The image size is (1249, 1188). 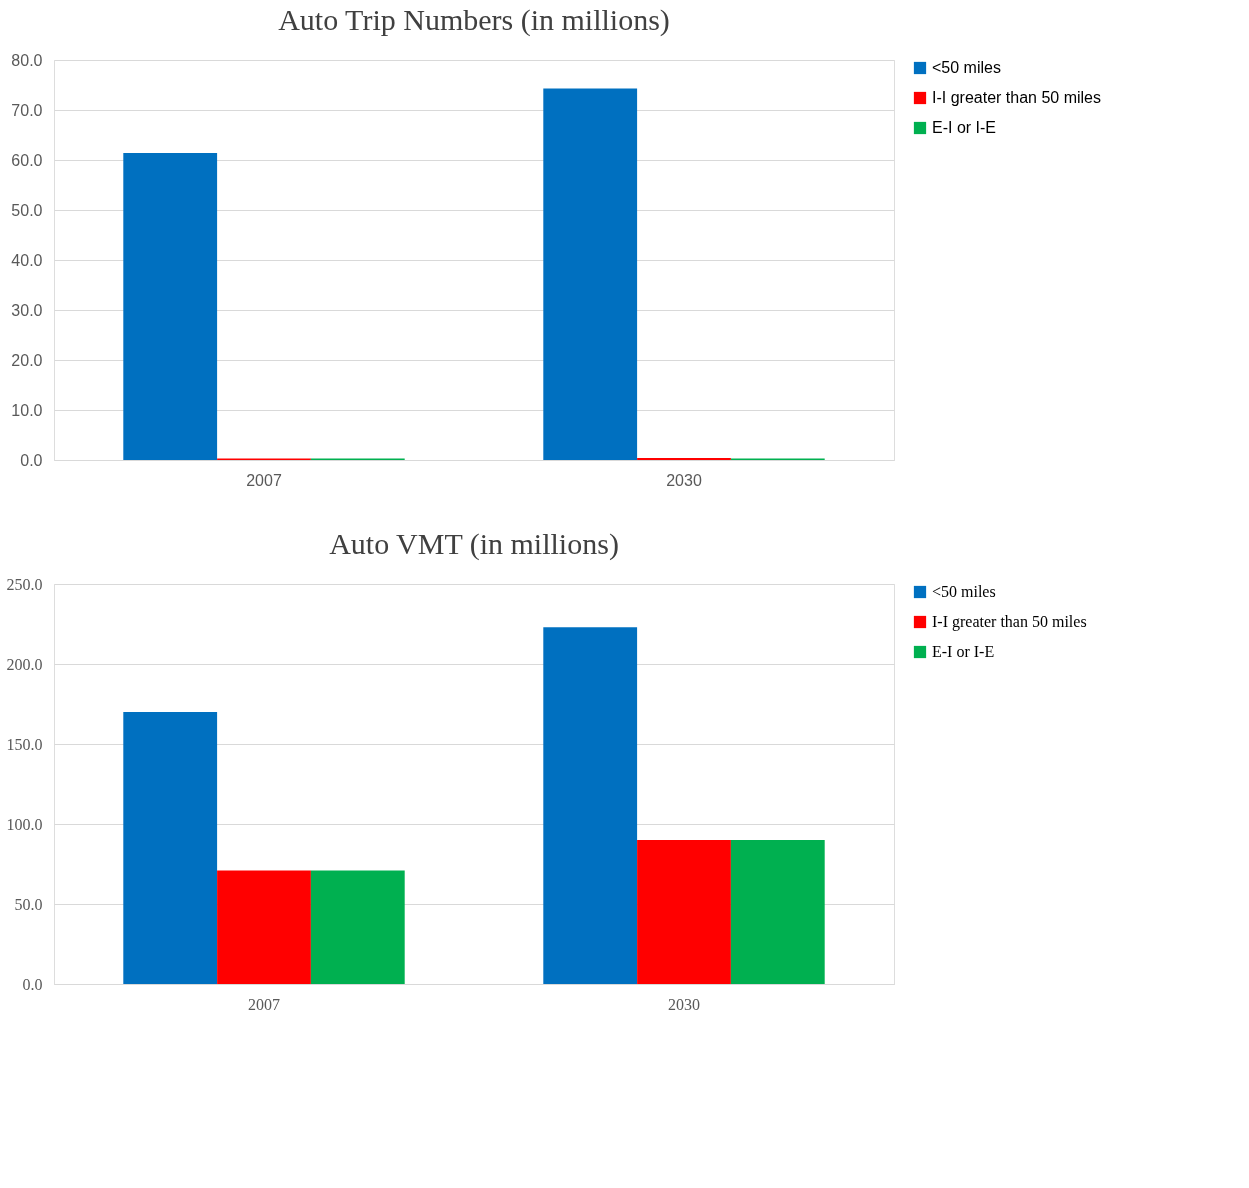 What do you see at coordinates (474, 544) in the screenshot?
I see `chart-title: Auto VMT (in millions)` at bounding box center [474, 544].